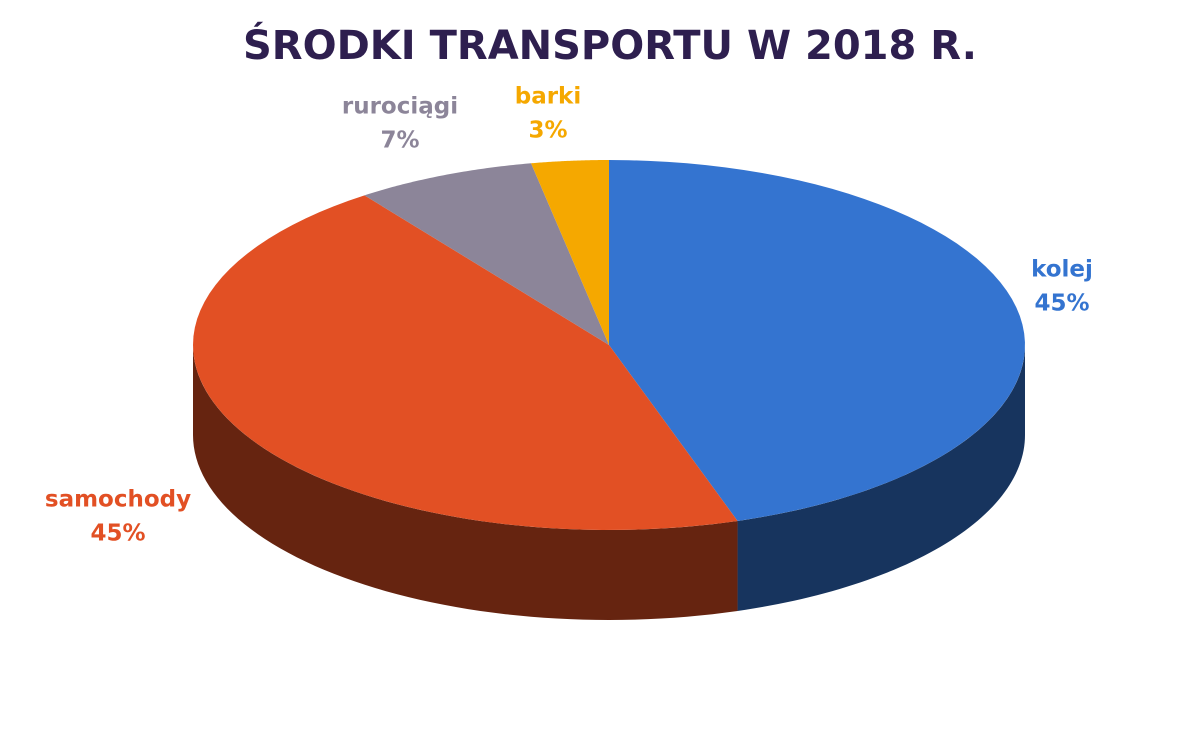 This screenshot has height=729, width=1198. Describe the element at coordinates (610, 45) in the screenshot. I see `chart-title: ŚRODKI TRANSPORTU W 2018 R.` at that location.